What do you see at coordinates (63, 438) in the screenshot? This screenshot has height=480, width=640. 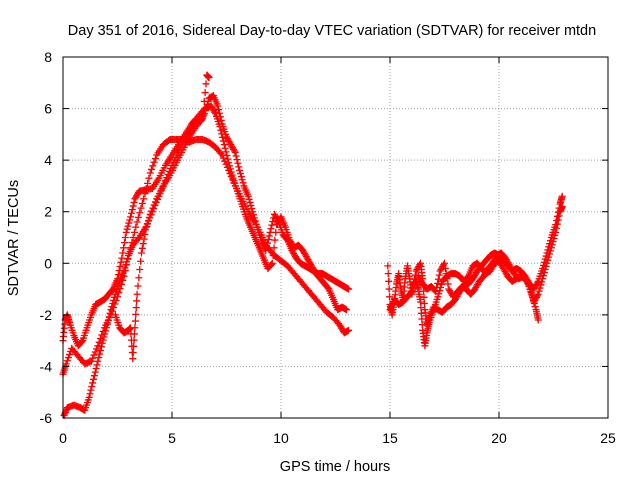 I see `x-tick-label: 0` at bounding box center [63, 438].